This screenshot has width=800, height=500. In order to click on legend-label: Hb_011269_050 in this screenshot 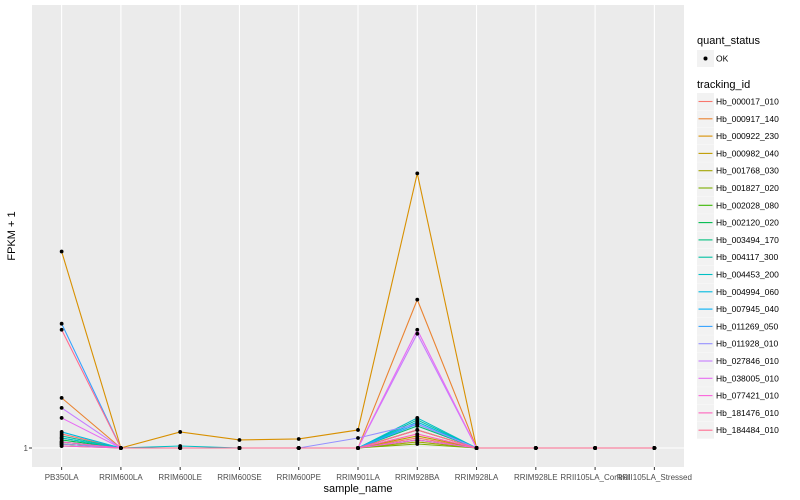, I will do `click(747, 326)`.